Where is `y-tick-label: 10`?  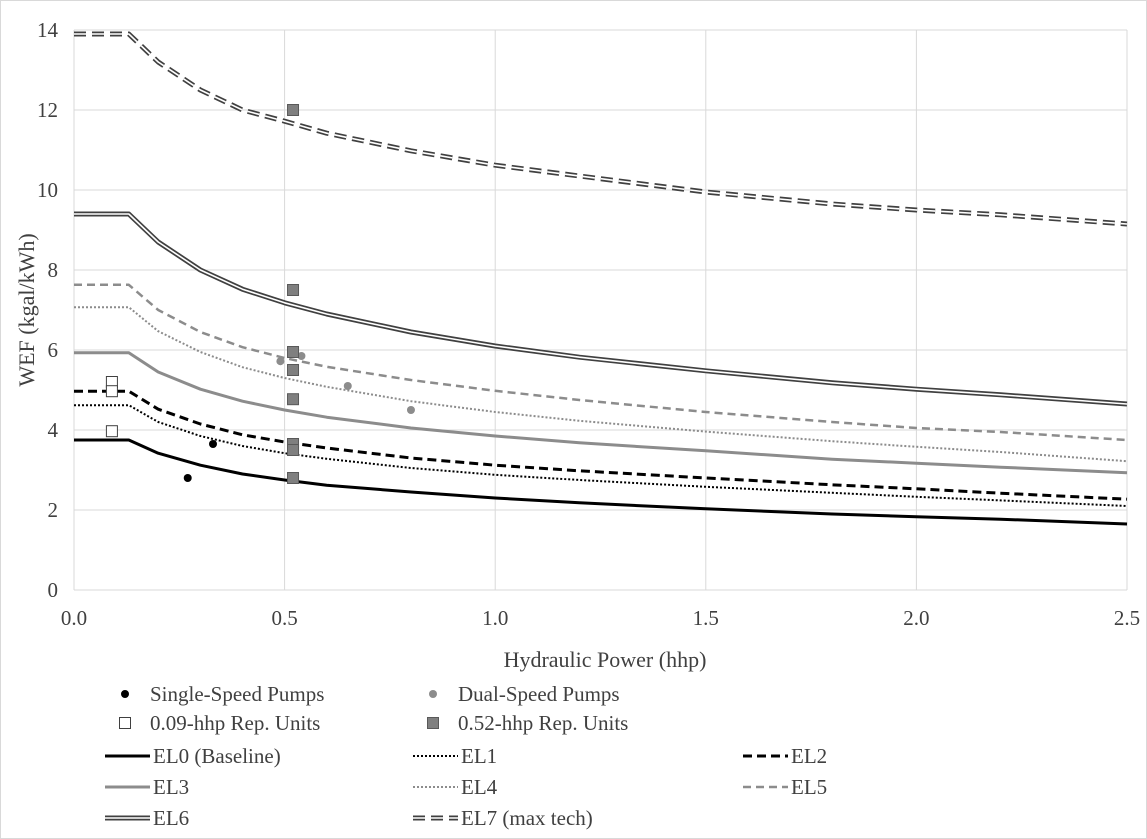
y-tick-label: 10 is located at coordinates (47, 190).